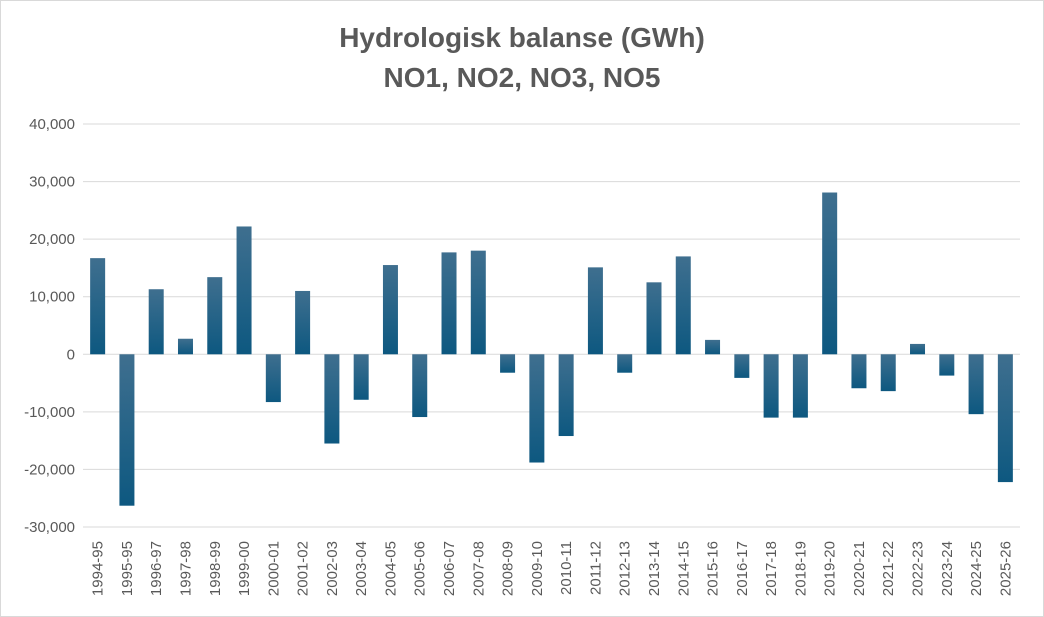 The width and height of the screenshot is (1044, 617). Describe the element at coordinates (742, 568) in the screenshot. I see `x-tick-label: 2016-17` at that location.